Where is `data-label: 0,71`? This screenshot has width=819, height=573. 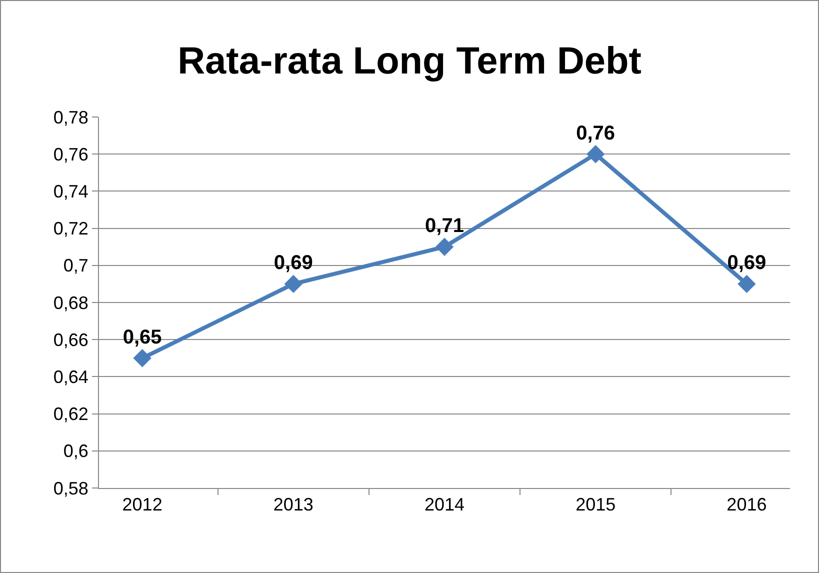
data-label: 0,71 is located at coordinates (444, 226).